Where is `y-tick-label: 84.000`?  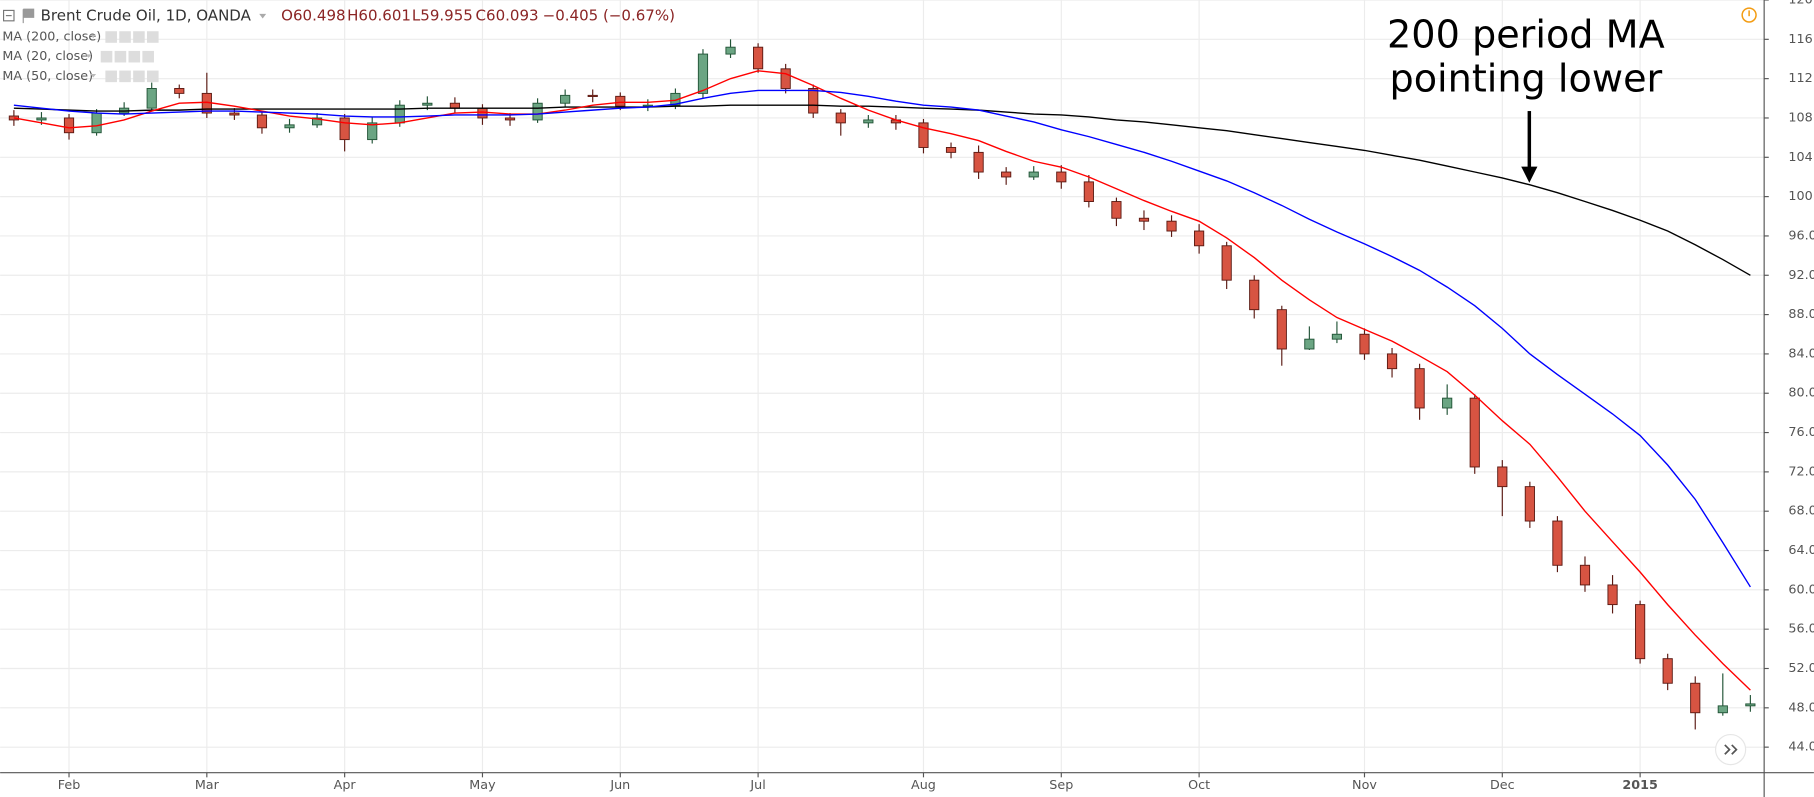 y-tick-label: 84.000 is located at coordinates (1801, 352).